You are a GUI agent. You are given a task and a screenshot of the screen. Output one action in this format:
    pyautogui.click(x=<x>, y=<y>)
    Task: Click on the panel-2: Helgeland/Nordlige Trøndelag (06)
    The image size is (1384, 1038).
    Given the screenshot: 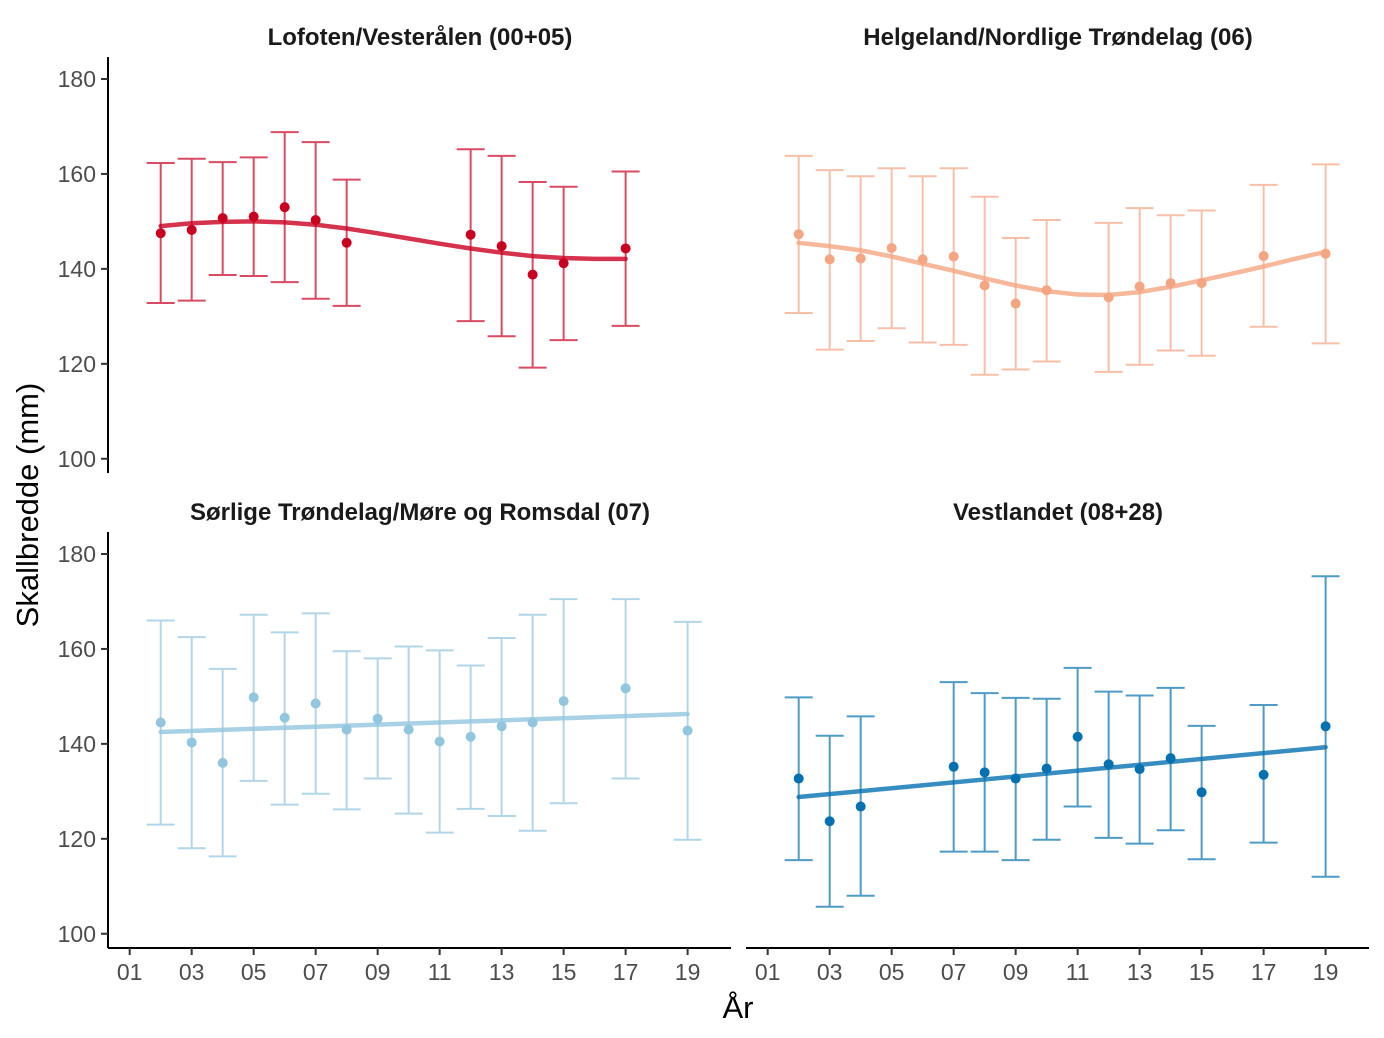 What is the action you would take?
    pyautogui.click(x=1062, y=200)
    